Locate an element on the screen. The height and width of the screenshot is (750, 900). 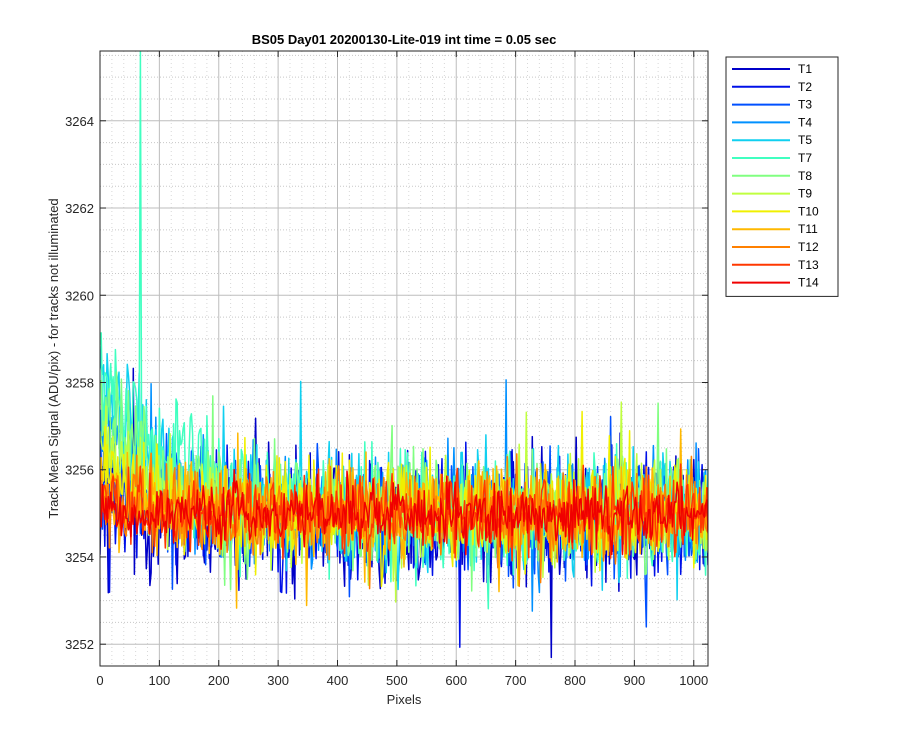
x-axis-label: Pixels is located at coordinates (404, 699).